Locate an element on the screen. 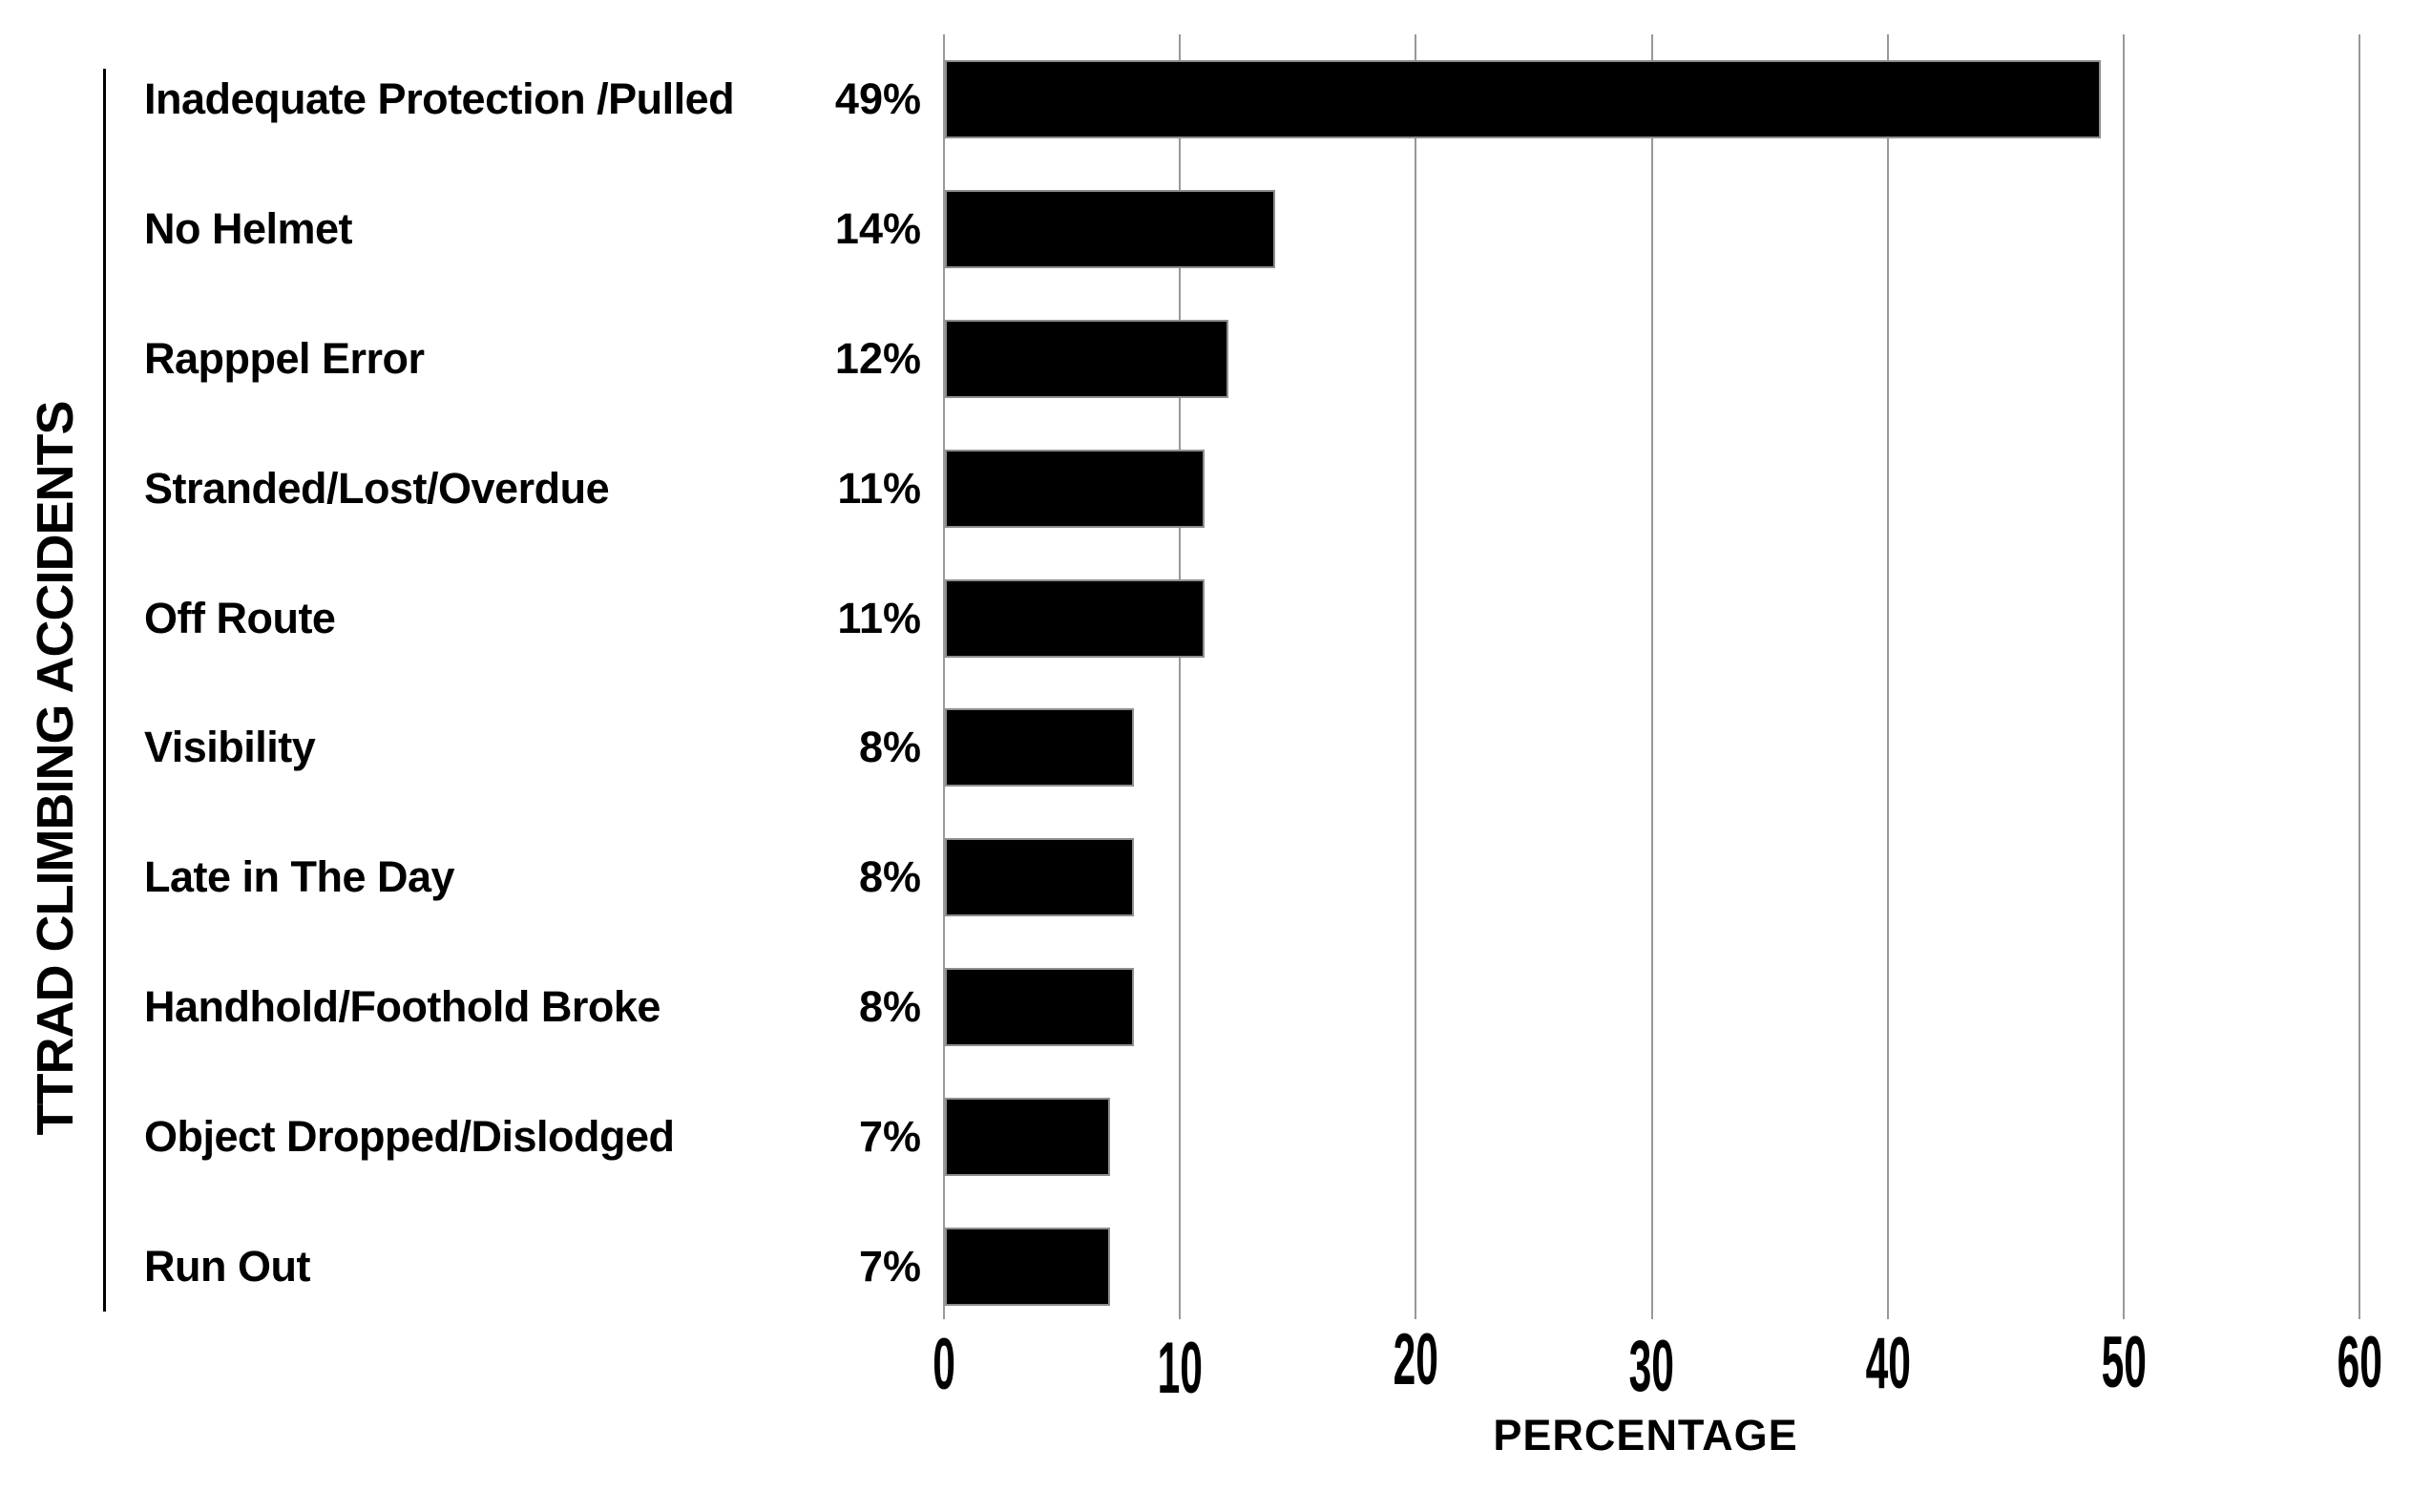 The width and height of the screenshot is (2432, 1512). x-tick-label: 50 is located at coordinates (2124, 1363).